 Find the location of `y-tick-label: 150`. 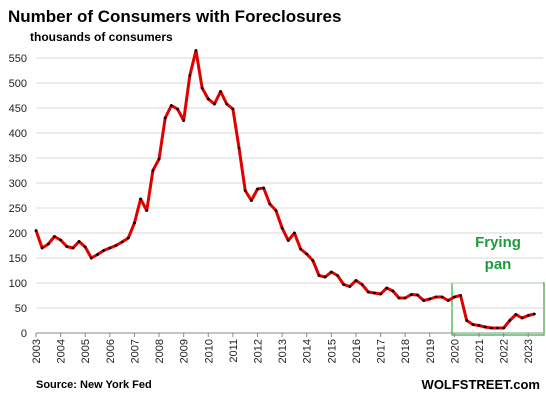

y-tick-label: 150 is located at coordinates (18, 259).